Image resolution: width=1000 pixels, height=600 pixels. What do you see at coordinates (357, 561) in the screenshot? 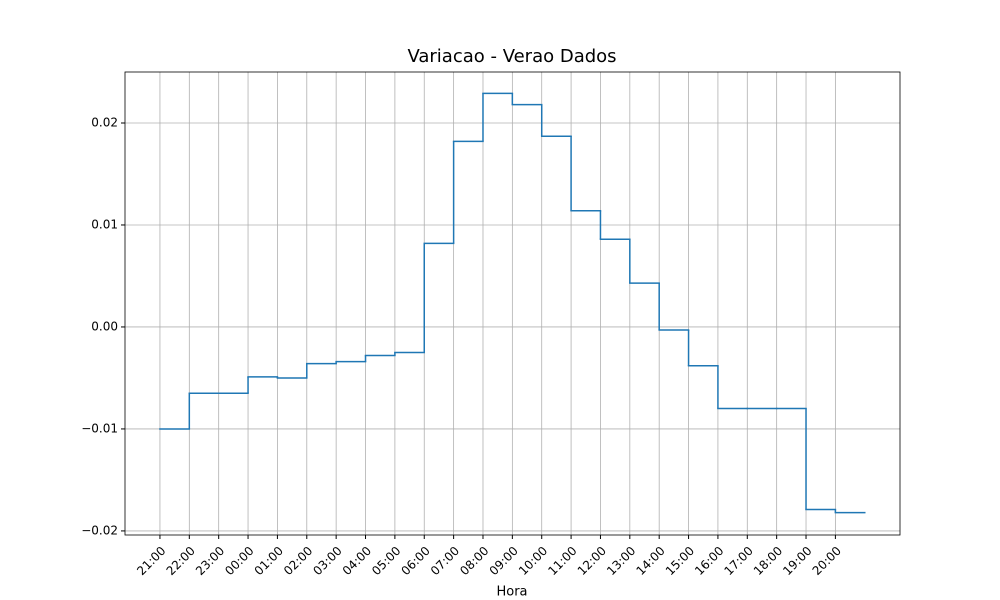
I see `x-tick-label: 04:00` at bounding box center [357, 561].